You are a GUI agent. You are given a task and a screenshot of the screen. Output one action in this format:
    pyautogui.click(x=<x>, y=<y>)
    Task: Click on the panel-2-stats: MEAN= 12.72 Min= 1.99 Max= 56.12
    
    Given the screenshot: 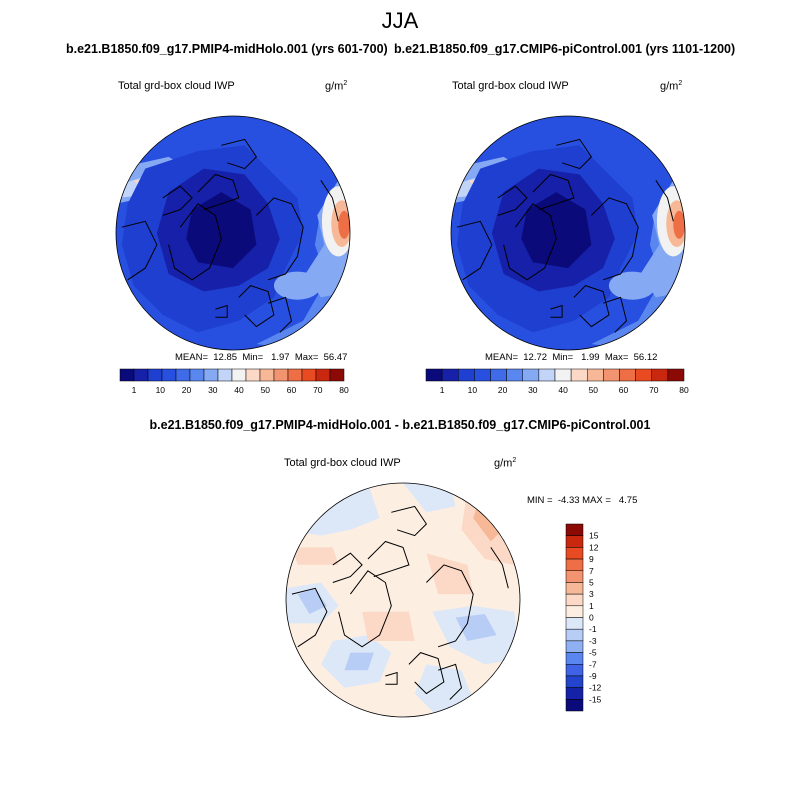 What is the action you would take?
    pyautogui.click(x=571, y=357)
    